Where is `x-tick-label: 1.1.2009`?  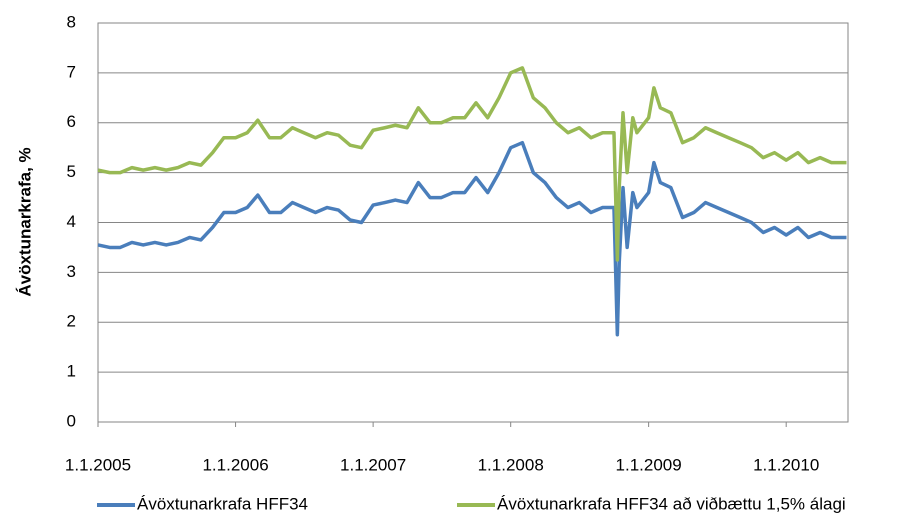 x-tick-label: 1.1.2009 is located at coordinates (649, 464).